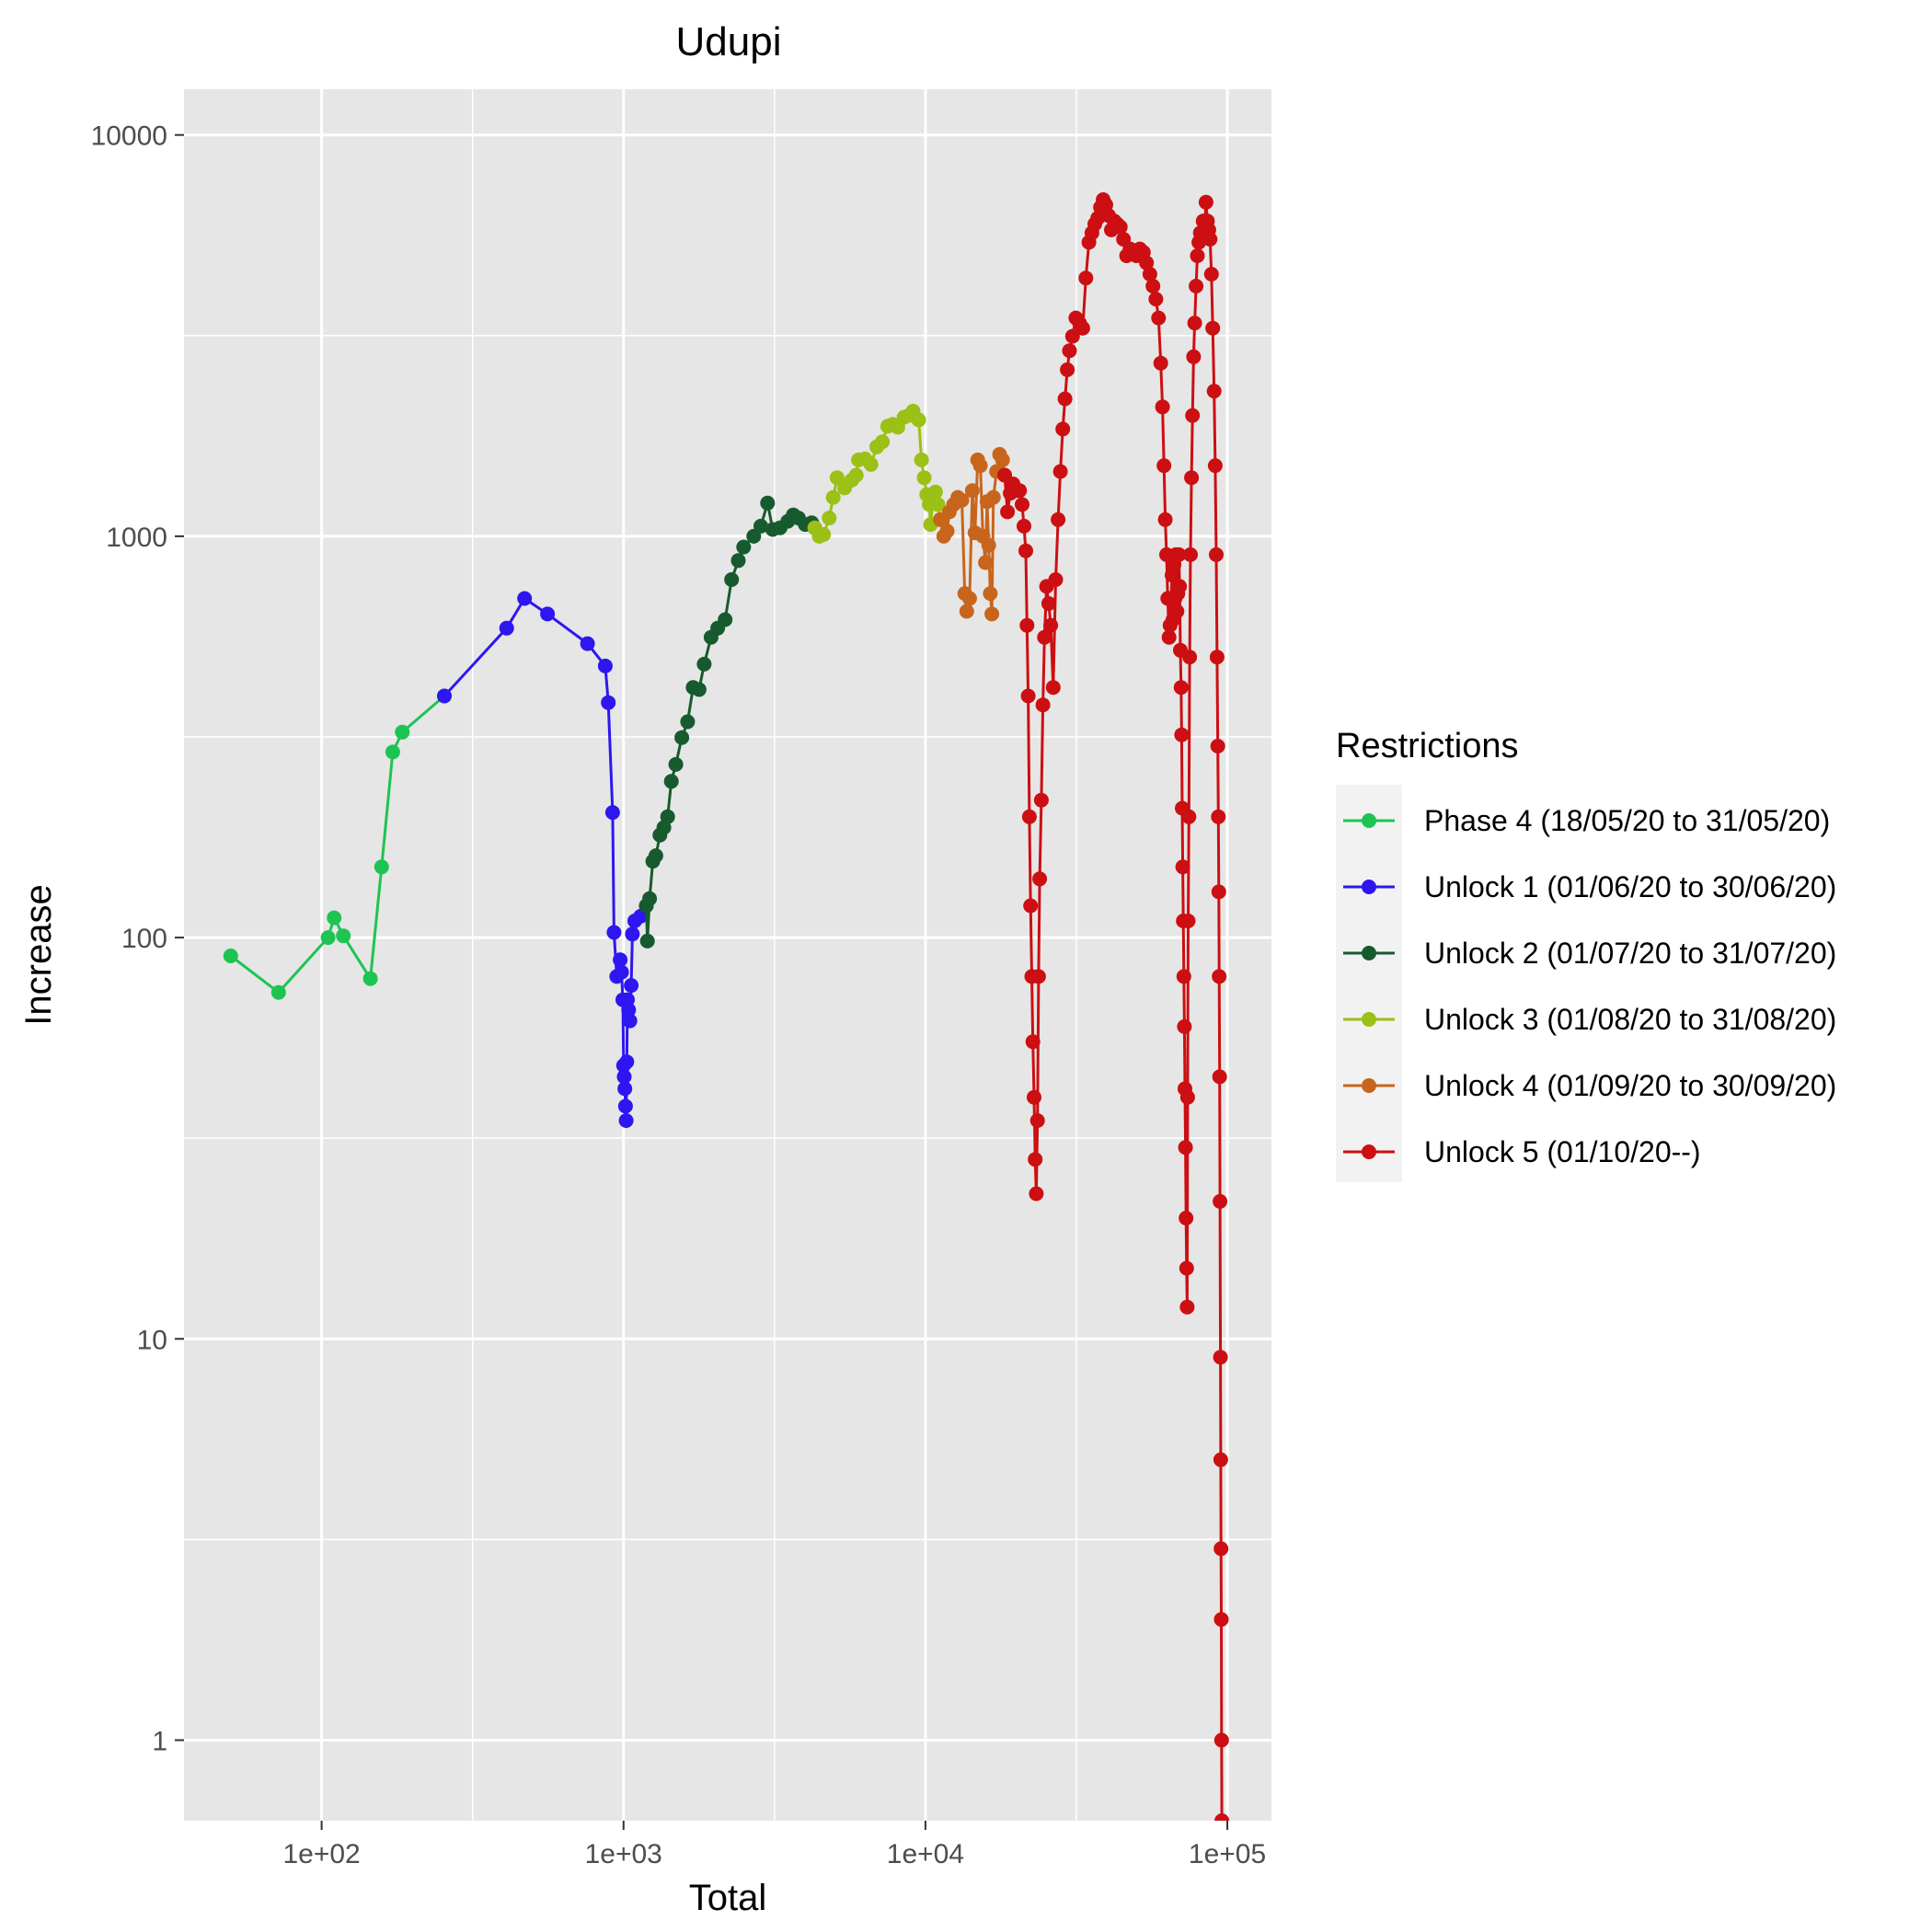 The image size is (1932, 1932). Describe the element at coordinates (1630, 1020) in the screenshot. I see `legend-label: Unlock 3 (01/08/20 to 31/08/20)` at that location.